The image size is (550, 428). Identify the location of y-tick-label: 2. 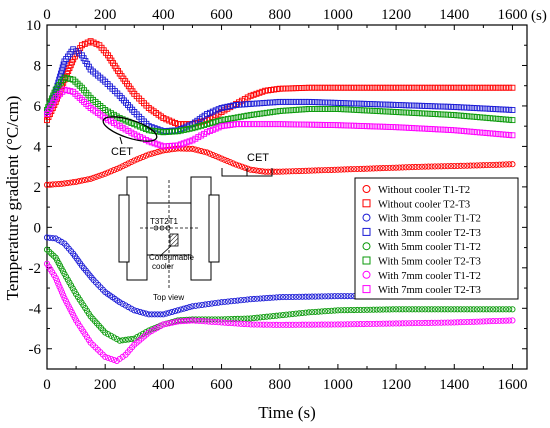
(38, 188).